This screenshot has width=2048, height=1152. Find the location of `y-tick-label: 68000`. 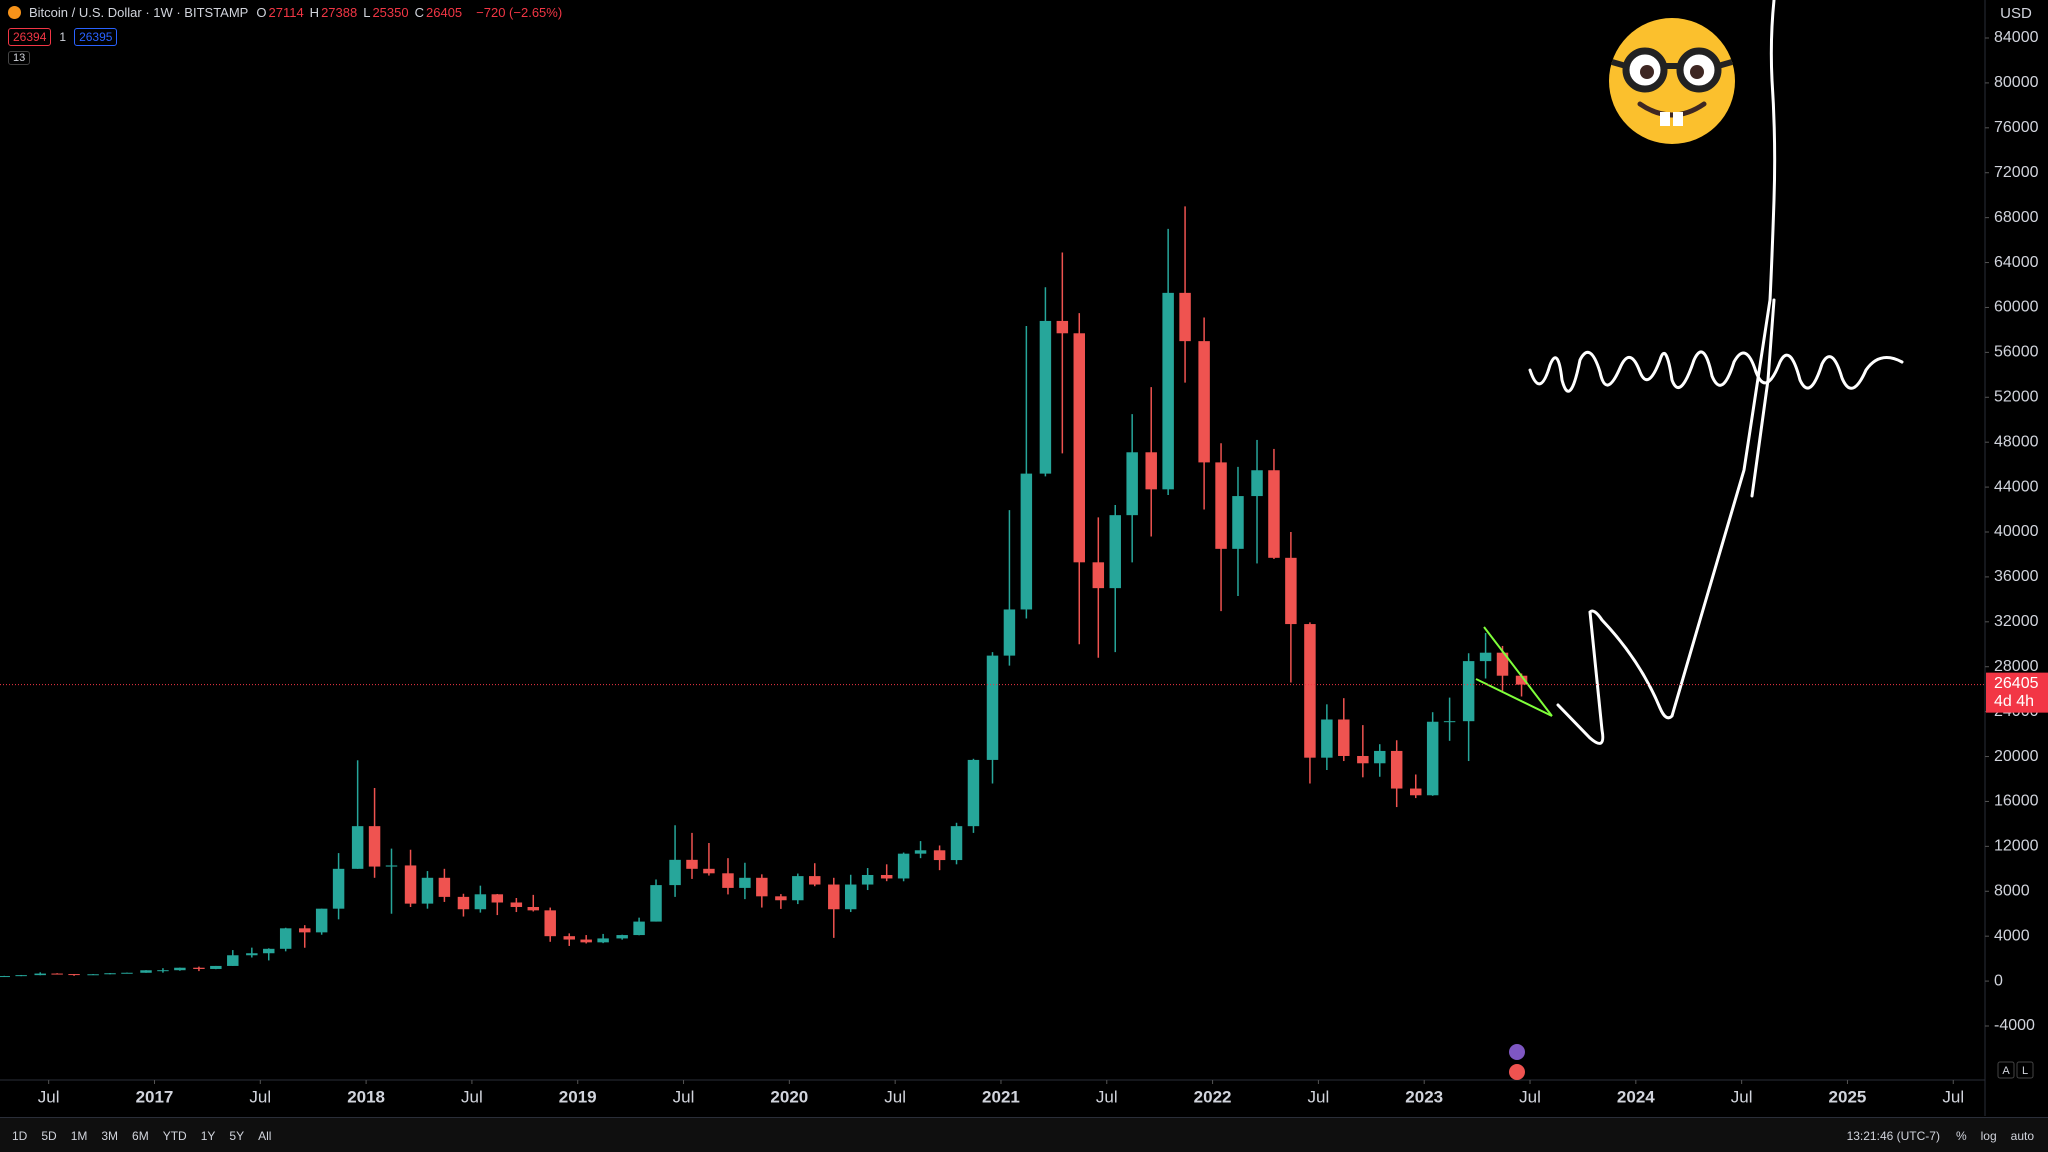

y-tick-label: 68000 is located at coordinates (2016, 217).